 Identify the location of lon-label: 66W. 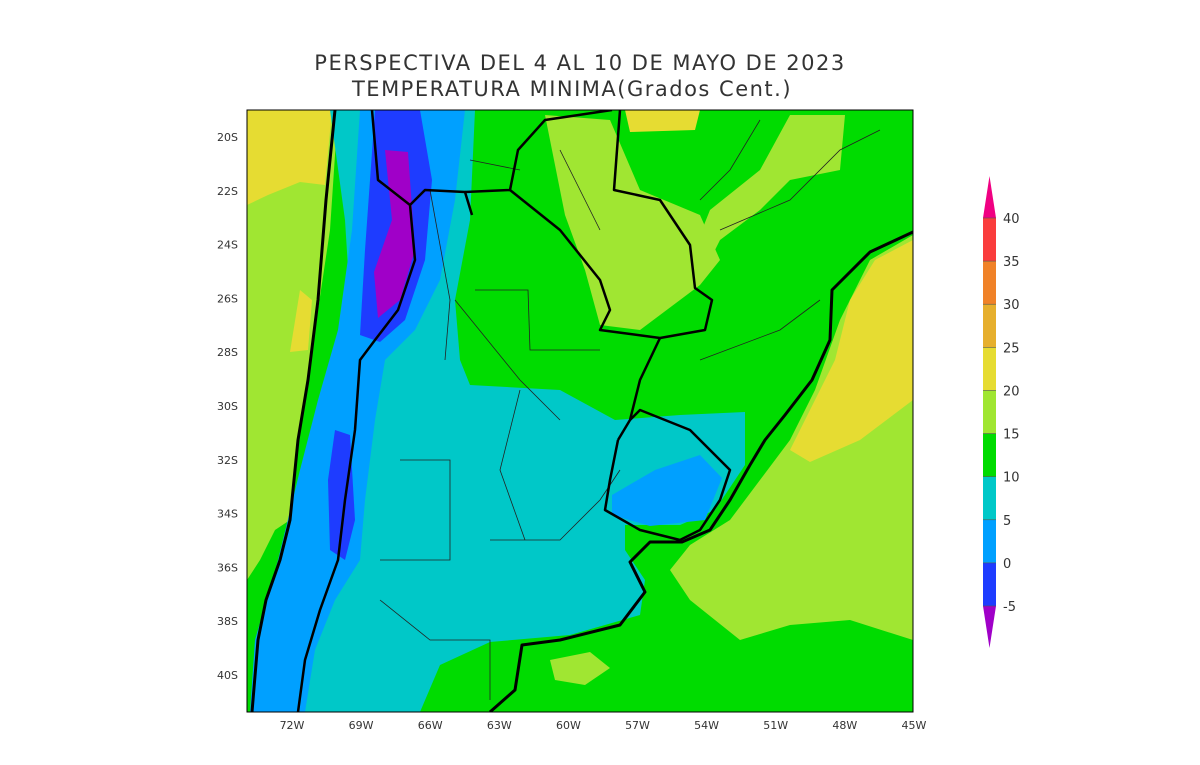
(430, 725).